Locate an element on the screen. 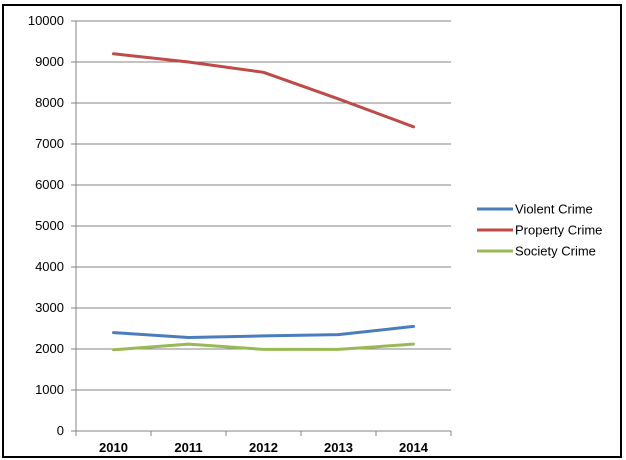  series-line-property-crime is located at coordinates (263, 90).